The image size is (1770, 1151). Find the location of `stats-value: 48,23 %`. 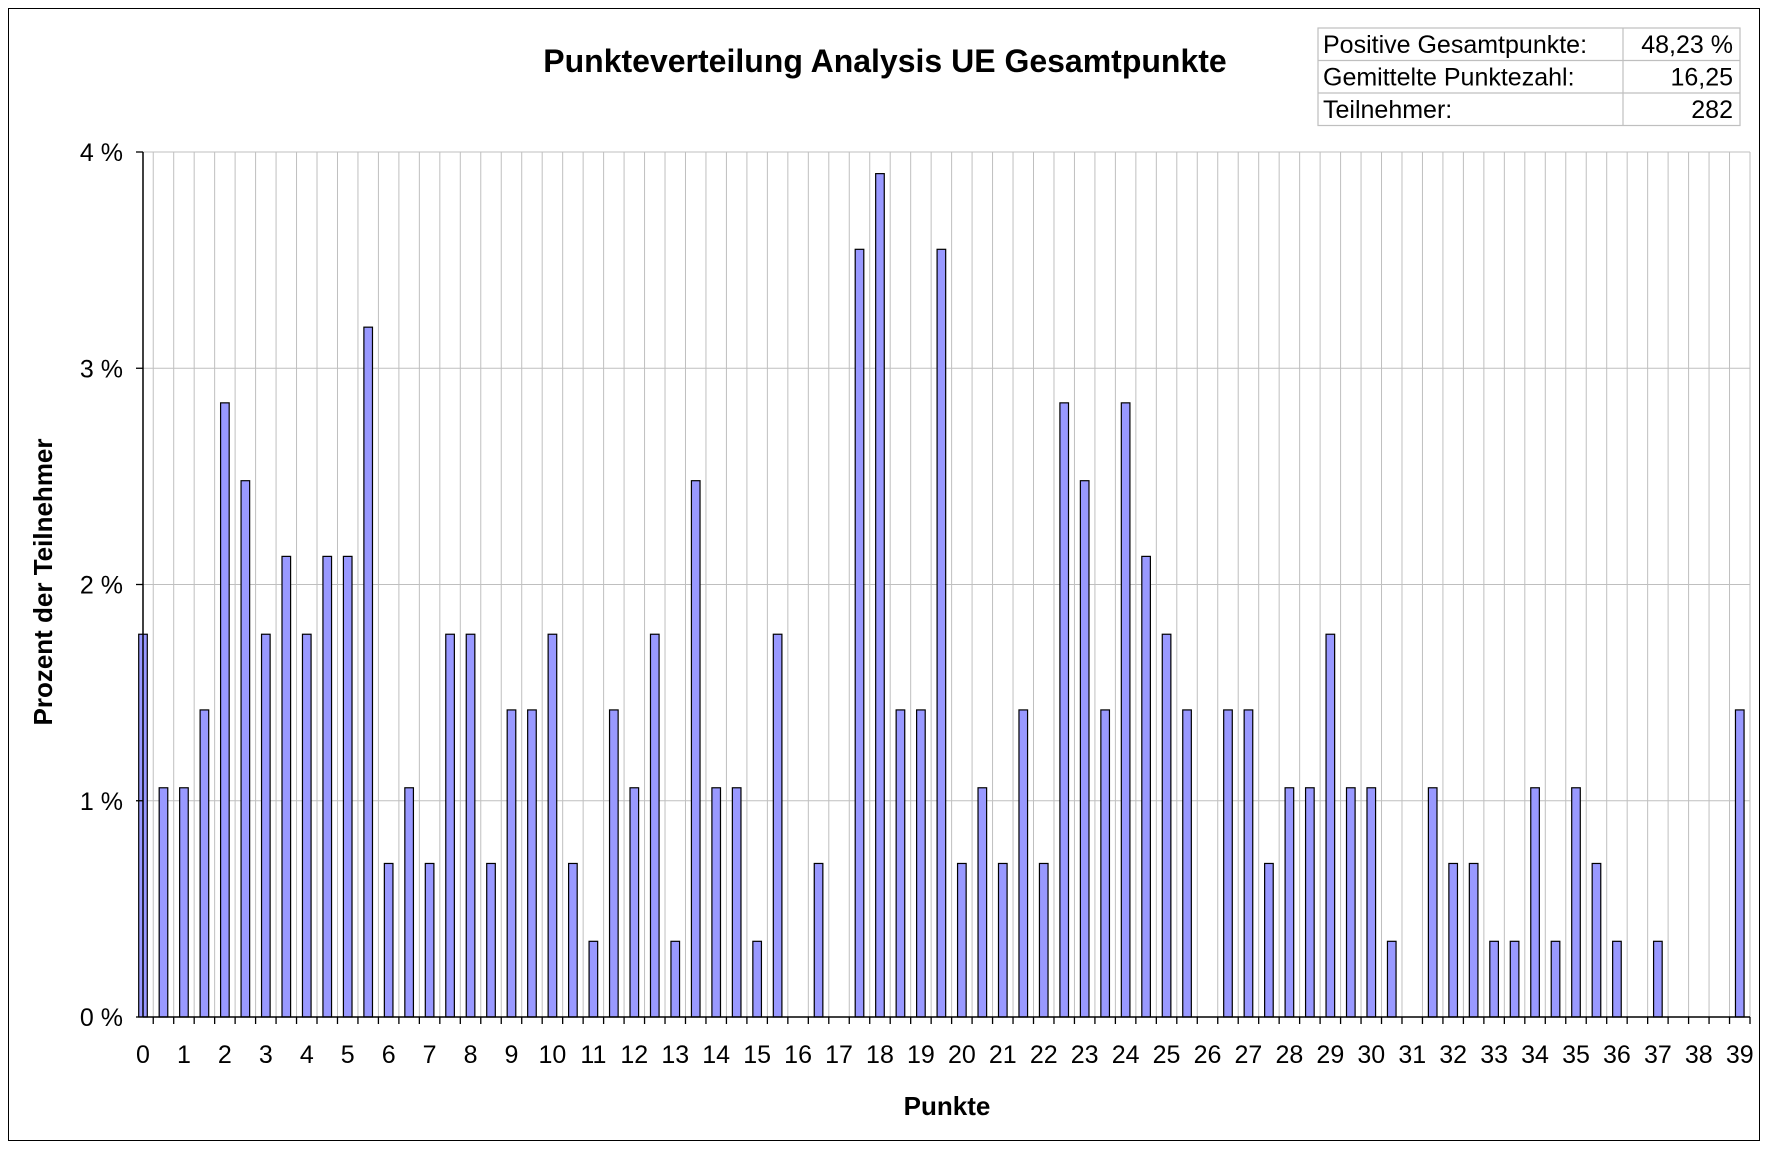

stats-value: 48,23 % is located at coordinates (1687, 45).